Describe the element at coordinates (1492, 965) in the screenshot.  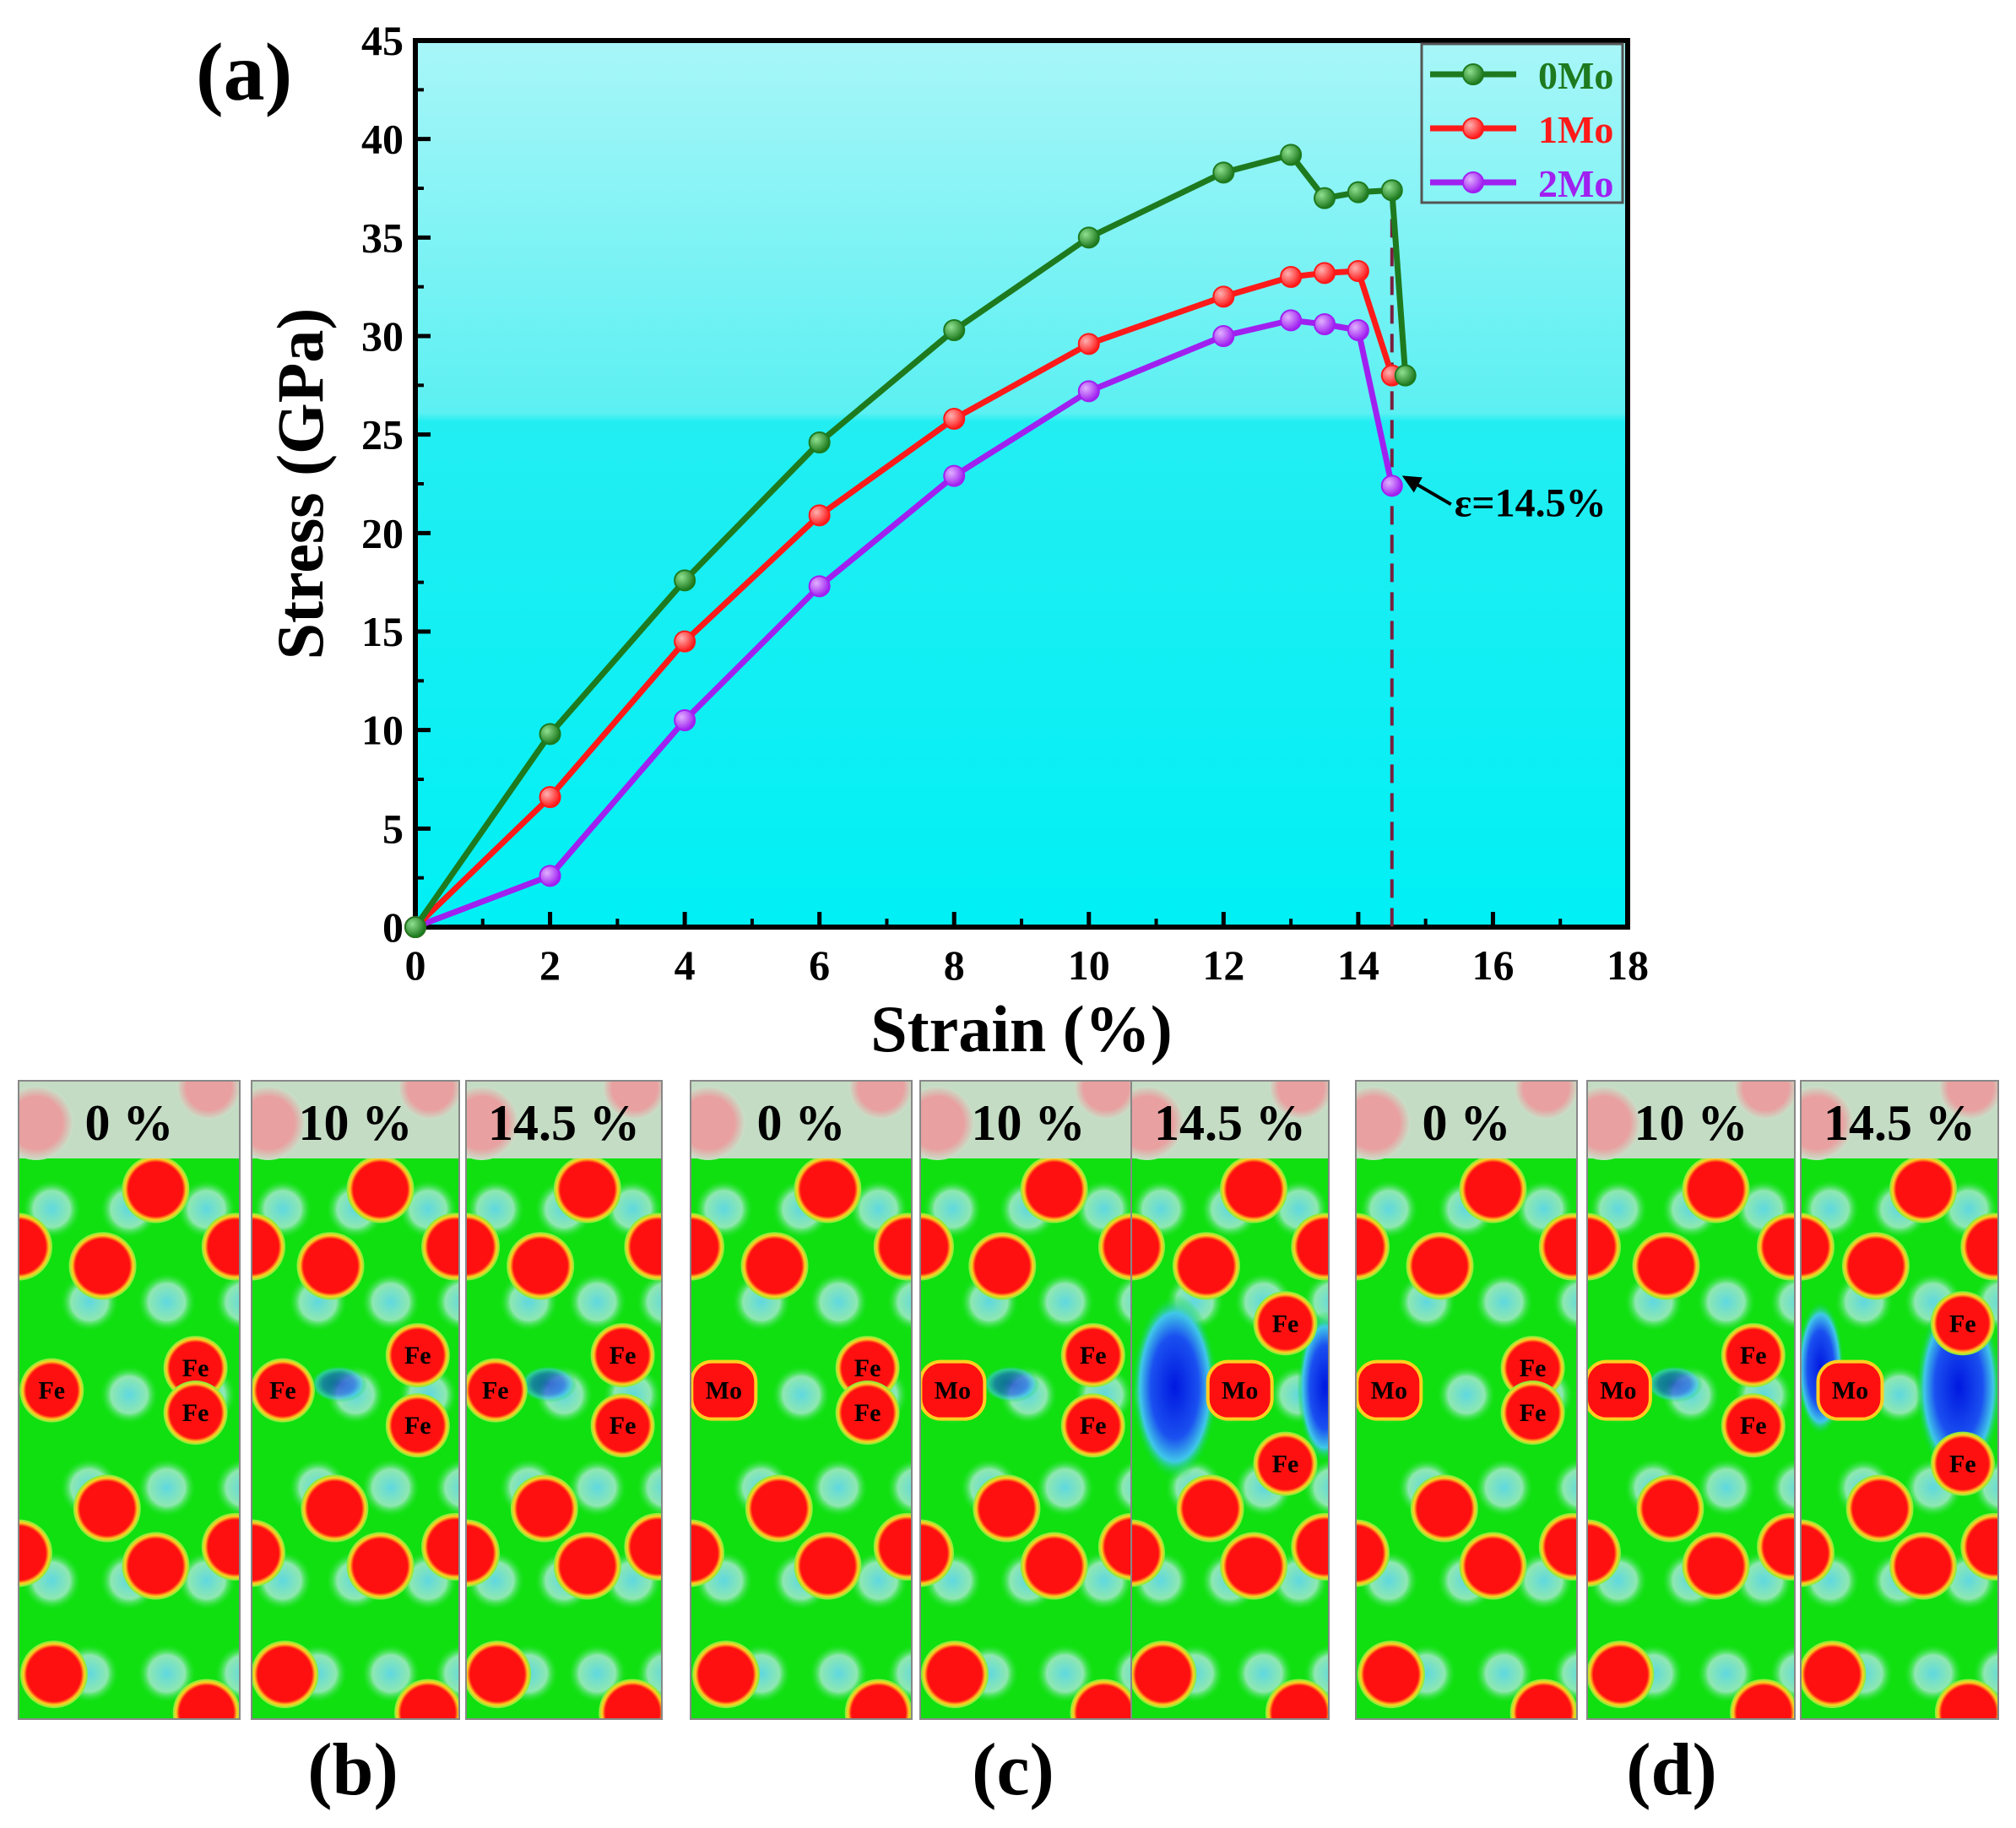
I see `x-tick-label: 16` at that location.